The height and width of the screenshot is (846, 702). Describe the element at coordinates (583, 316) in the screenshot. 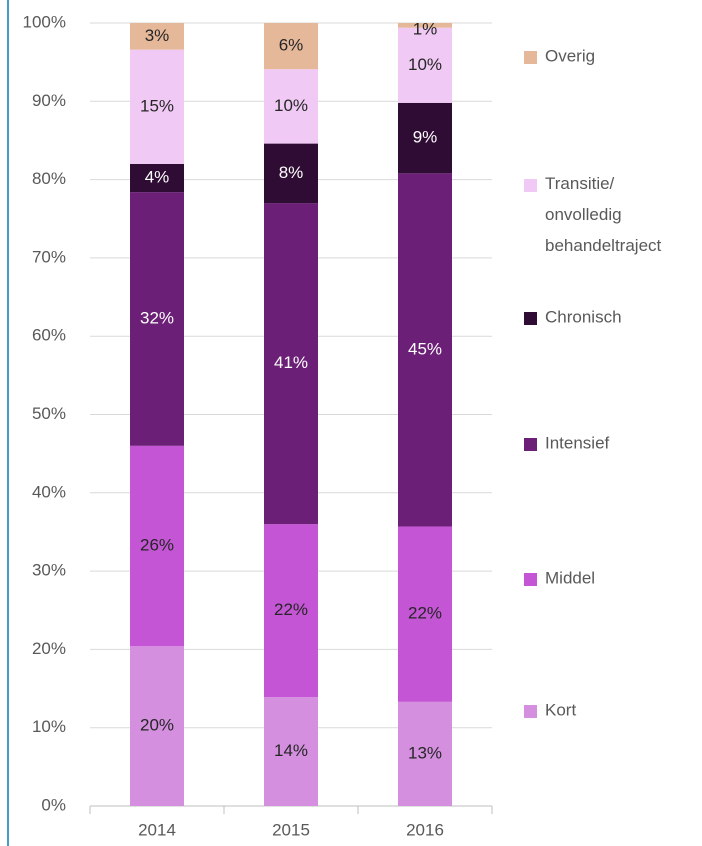

I see `legend-label: Chronisch` at that location.